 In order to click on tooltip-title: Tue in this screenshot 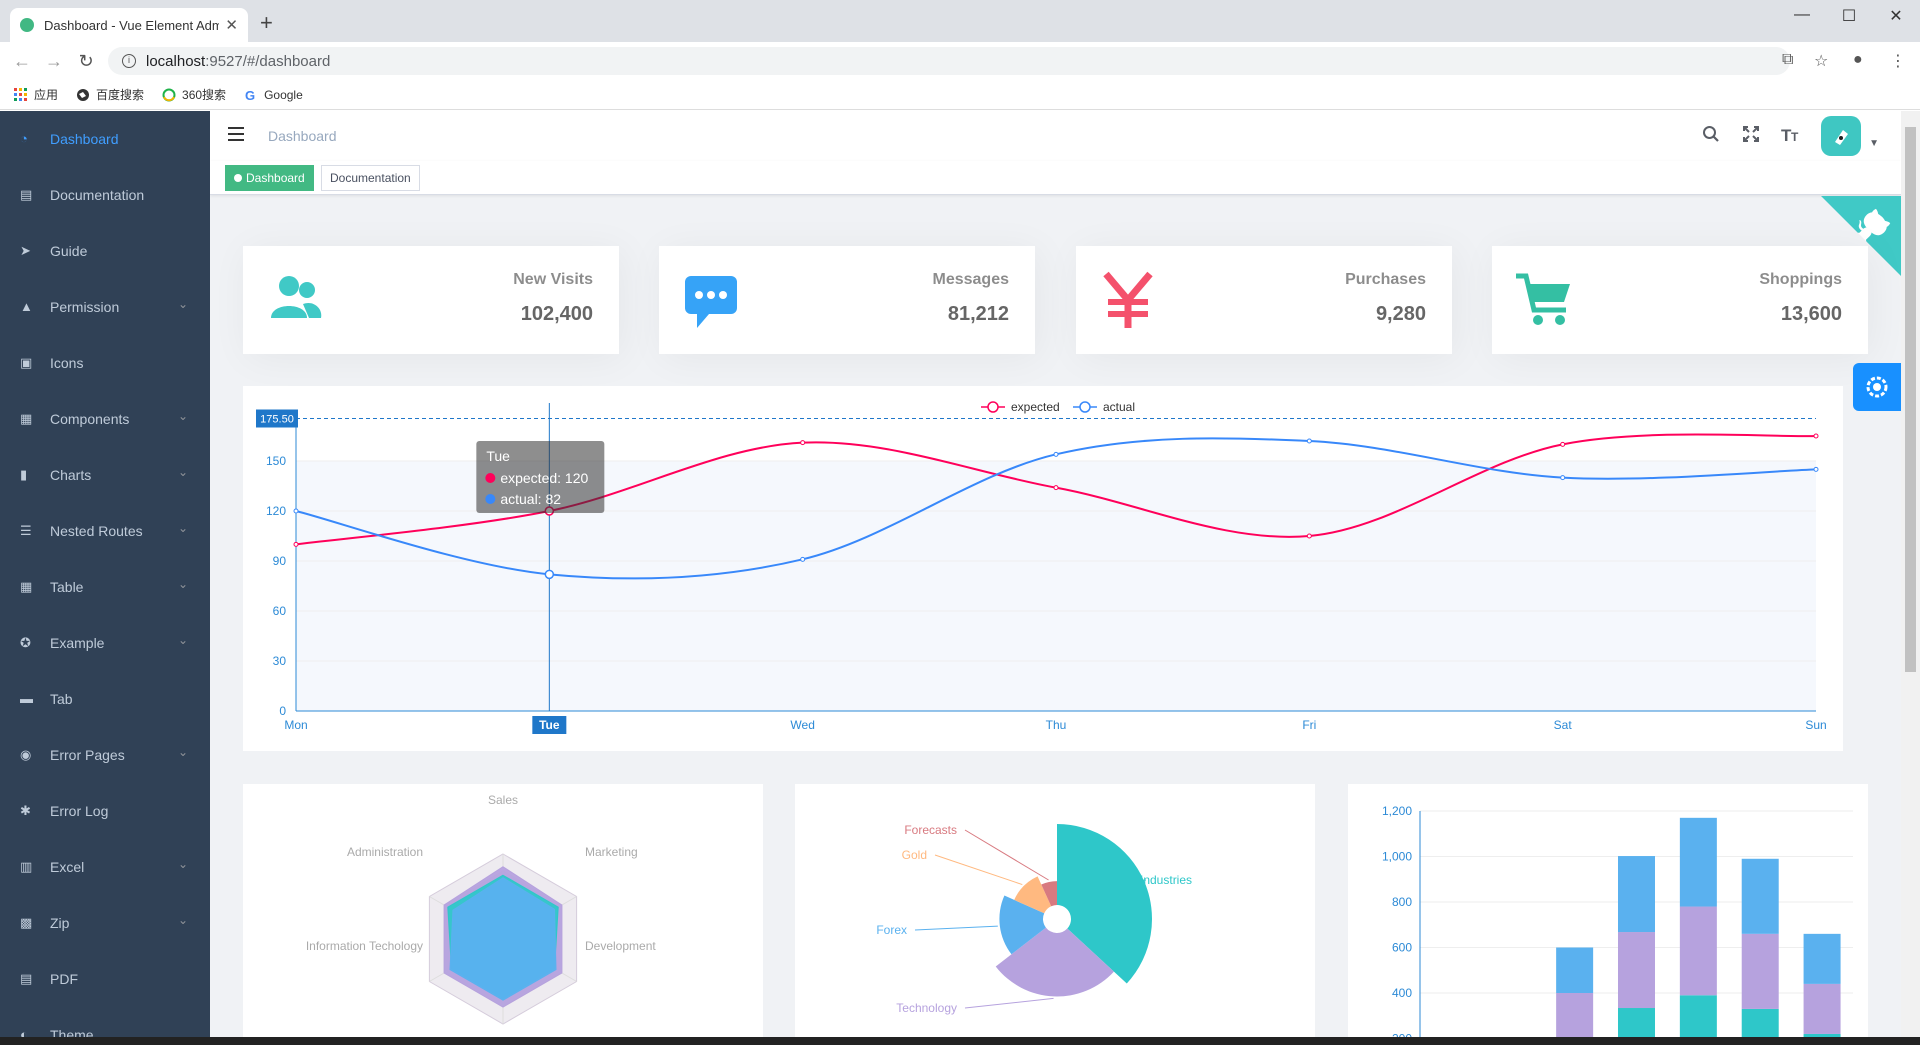, I will do `click(498, 456)`.